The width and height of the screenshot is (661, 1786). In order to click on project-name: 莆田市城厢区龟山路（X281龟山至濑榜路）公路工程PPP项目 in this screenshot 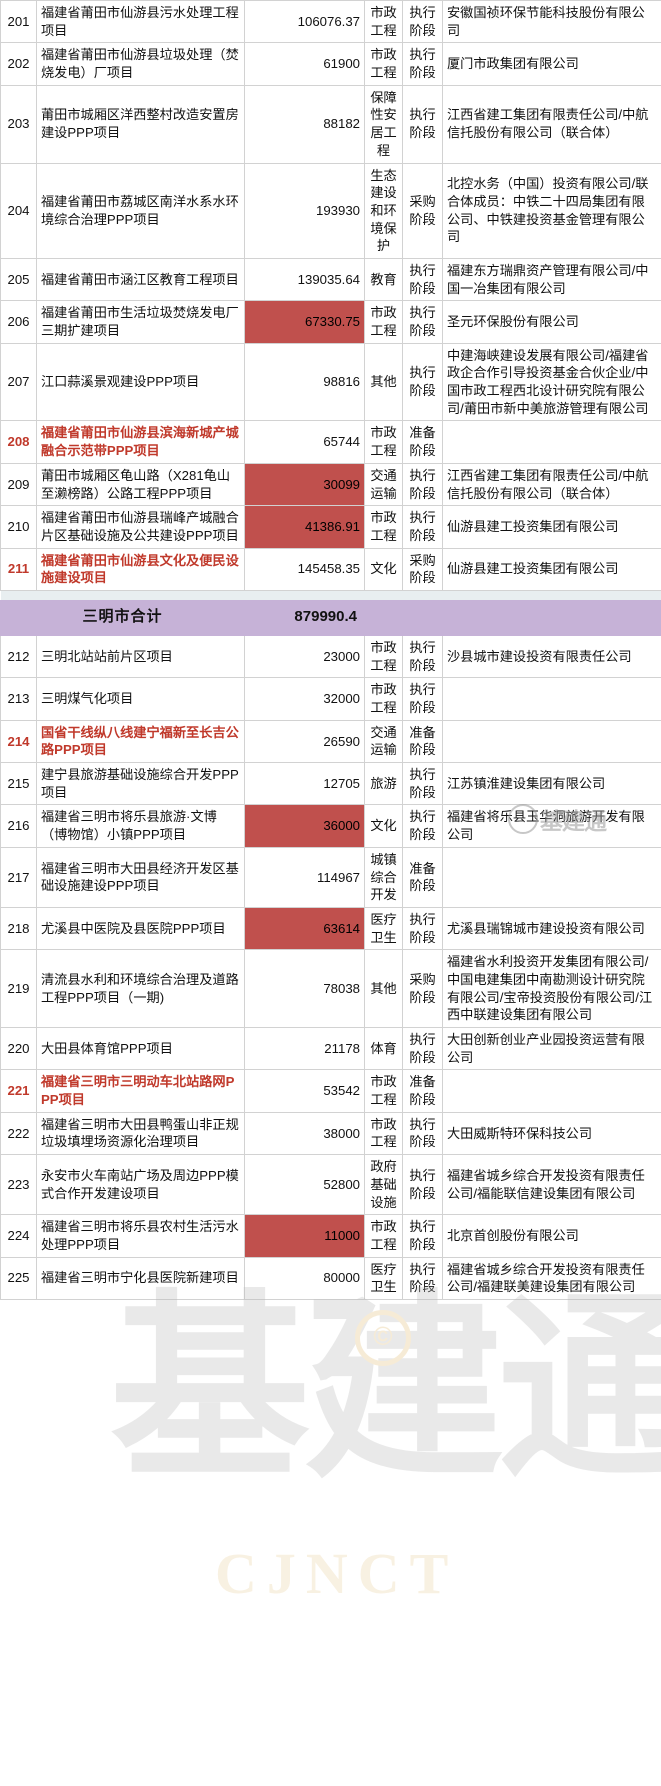, I will do `click(140, 484)`.